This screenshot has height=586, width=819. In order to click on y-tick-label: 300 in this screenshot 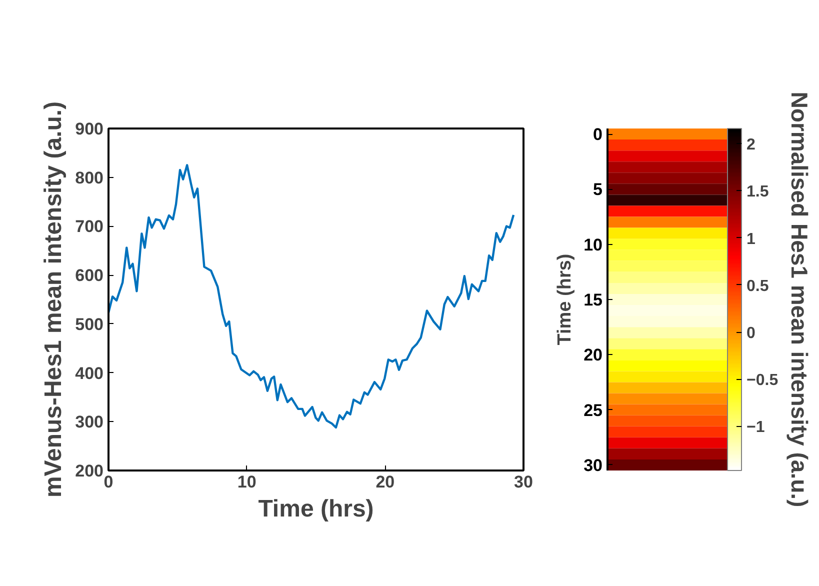, I will do `click(89, 422)`.